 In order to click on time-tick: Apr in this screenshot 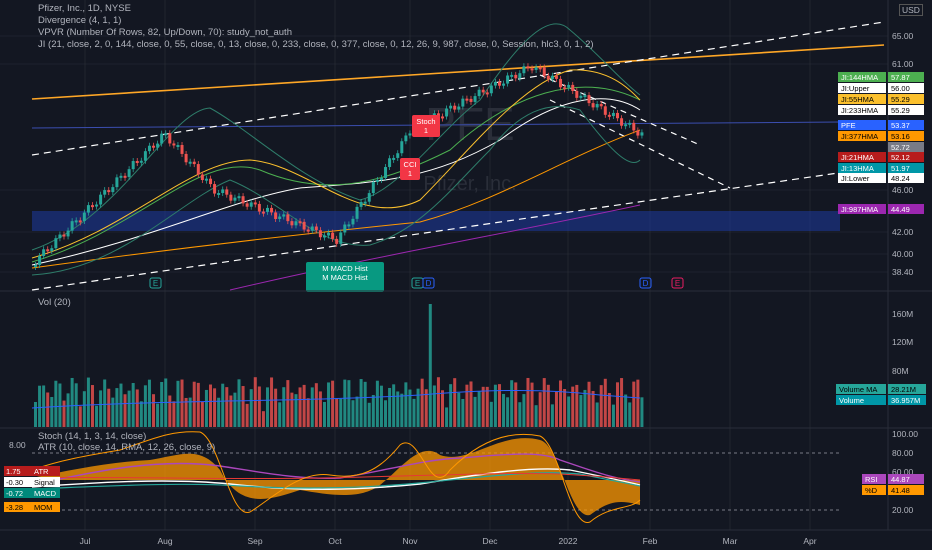, I will do `click(809, 541)`.